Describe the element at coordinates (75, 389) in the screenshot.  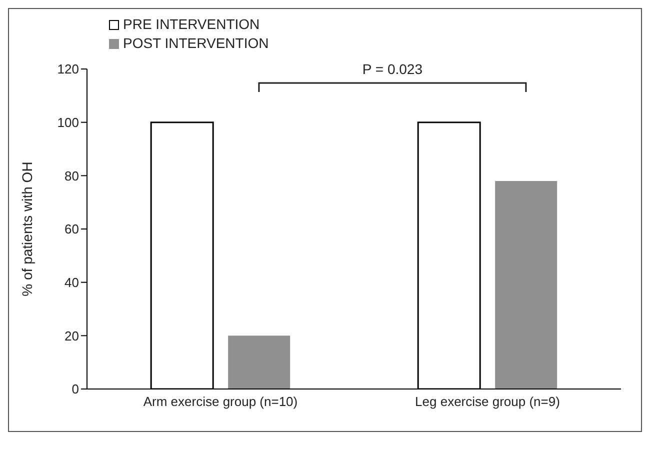
I see `y-tick-label: 0` at that location.